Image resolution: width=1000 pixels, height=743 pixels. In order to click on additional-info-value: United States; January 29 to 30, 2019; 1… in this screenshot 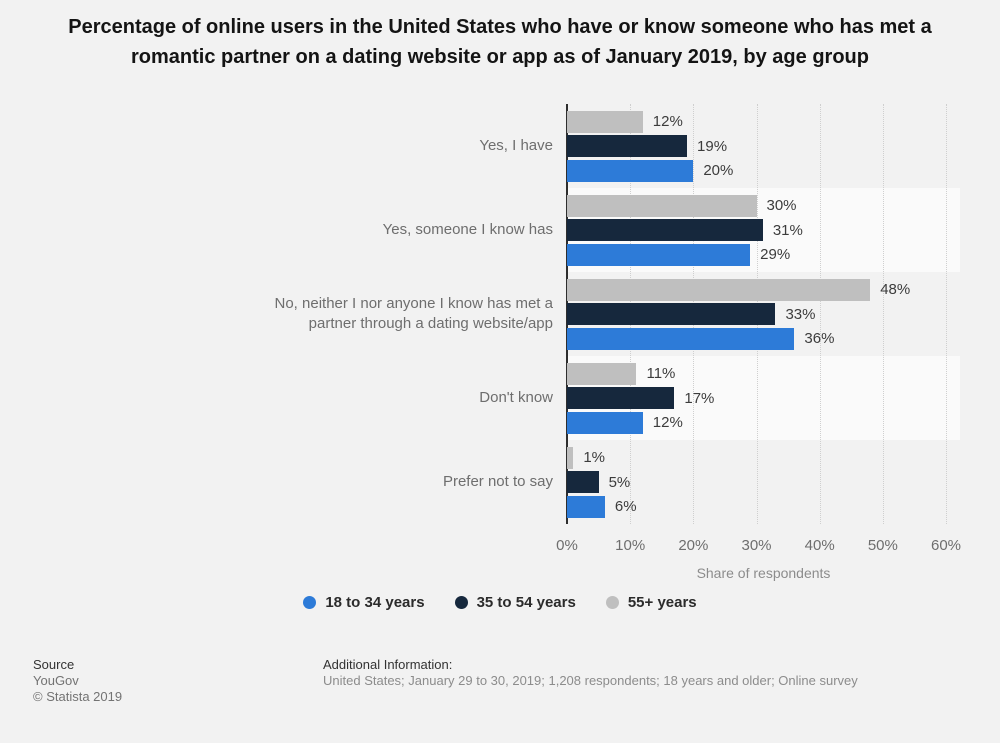, I will do `click(590, 680)`.